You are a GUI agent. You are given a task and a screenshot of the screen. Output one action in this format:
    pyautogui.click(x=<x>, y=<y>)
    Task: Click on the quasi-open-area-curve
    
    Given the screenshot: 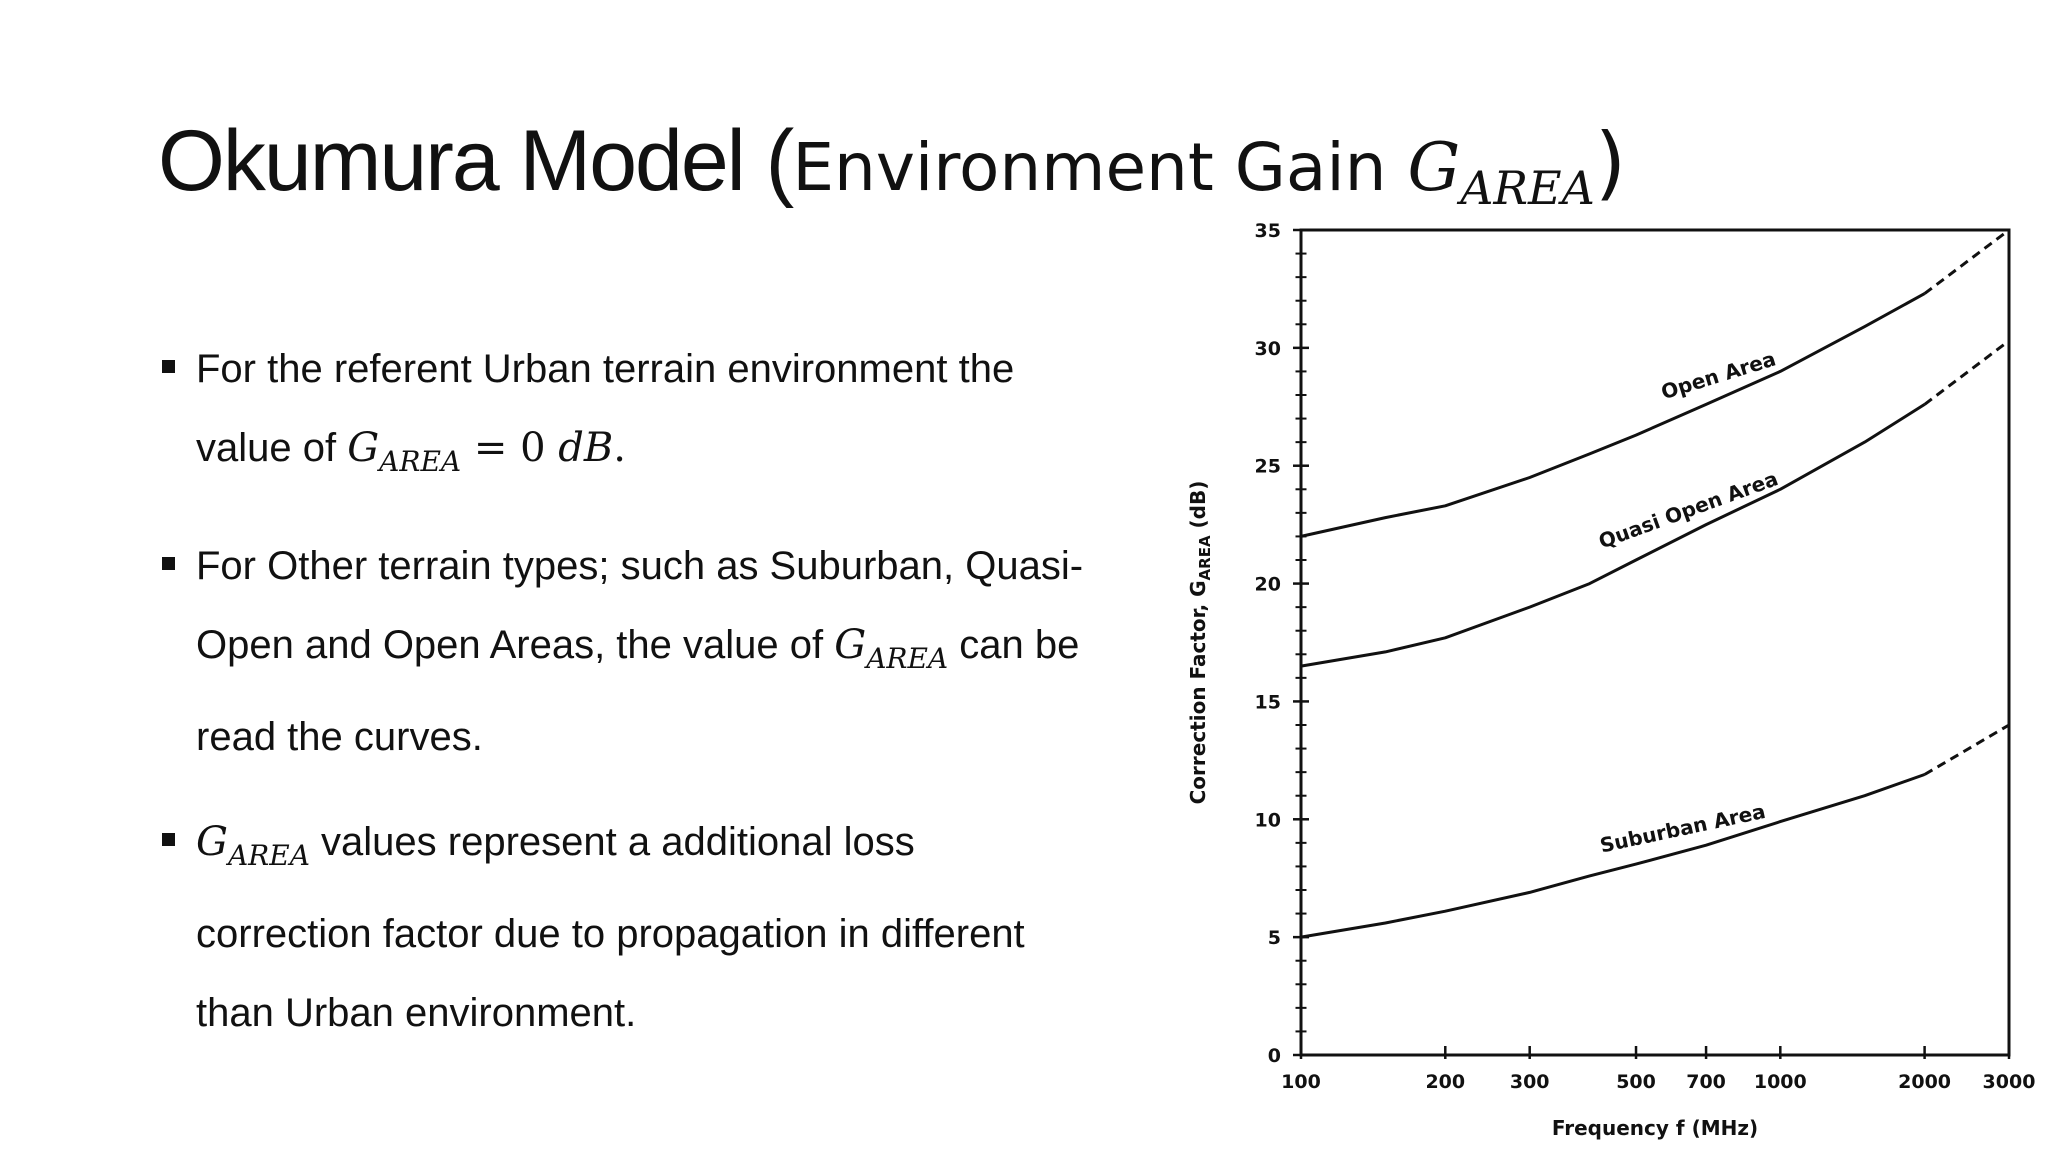 What is the action you would take?
    pyautogui.click(x=1613, y=535)
    